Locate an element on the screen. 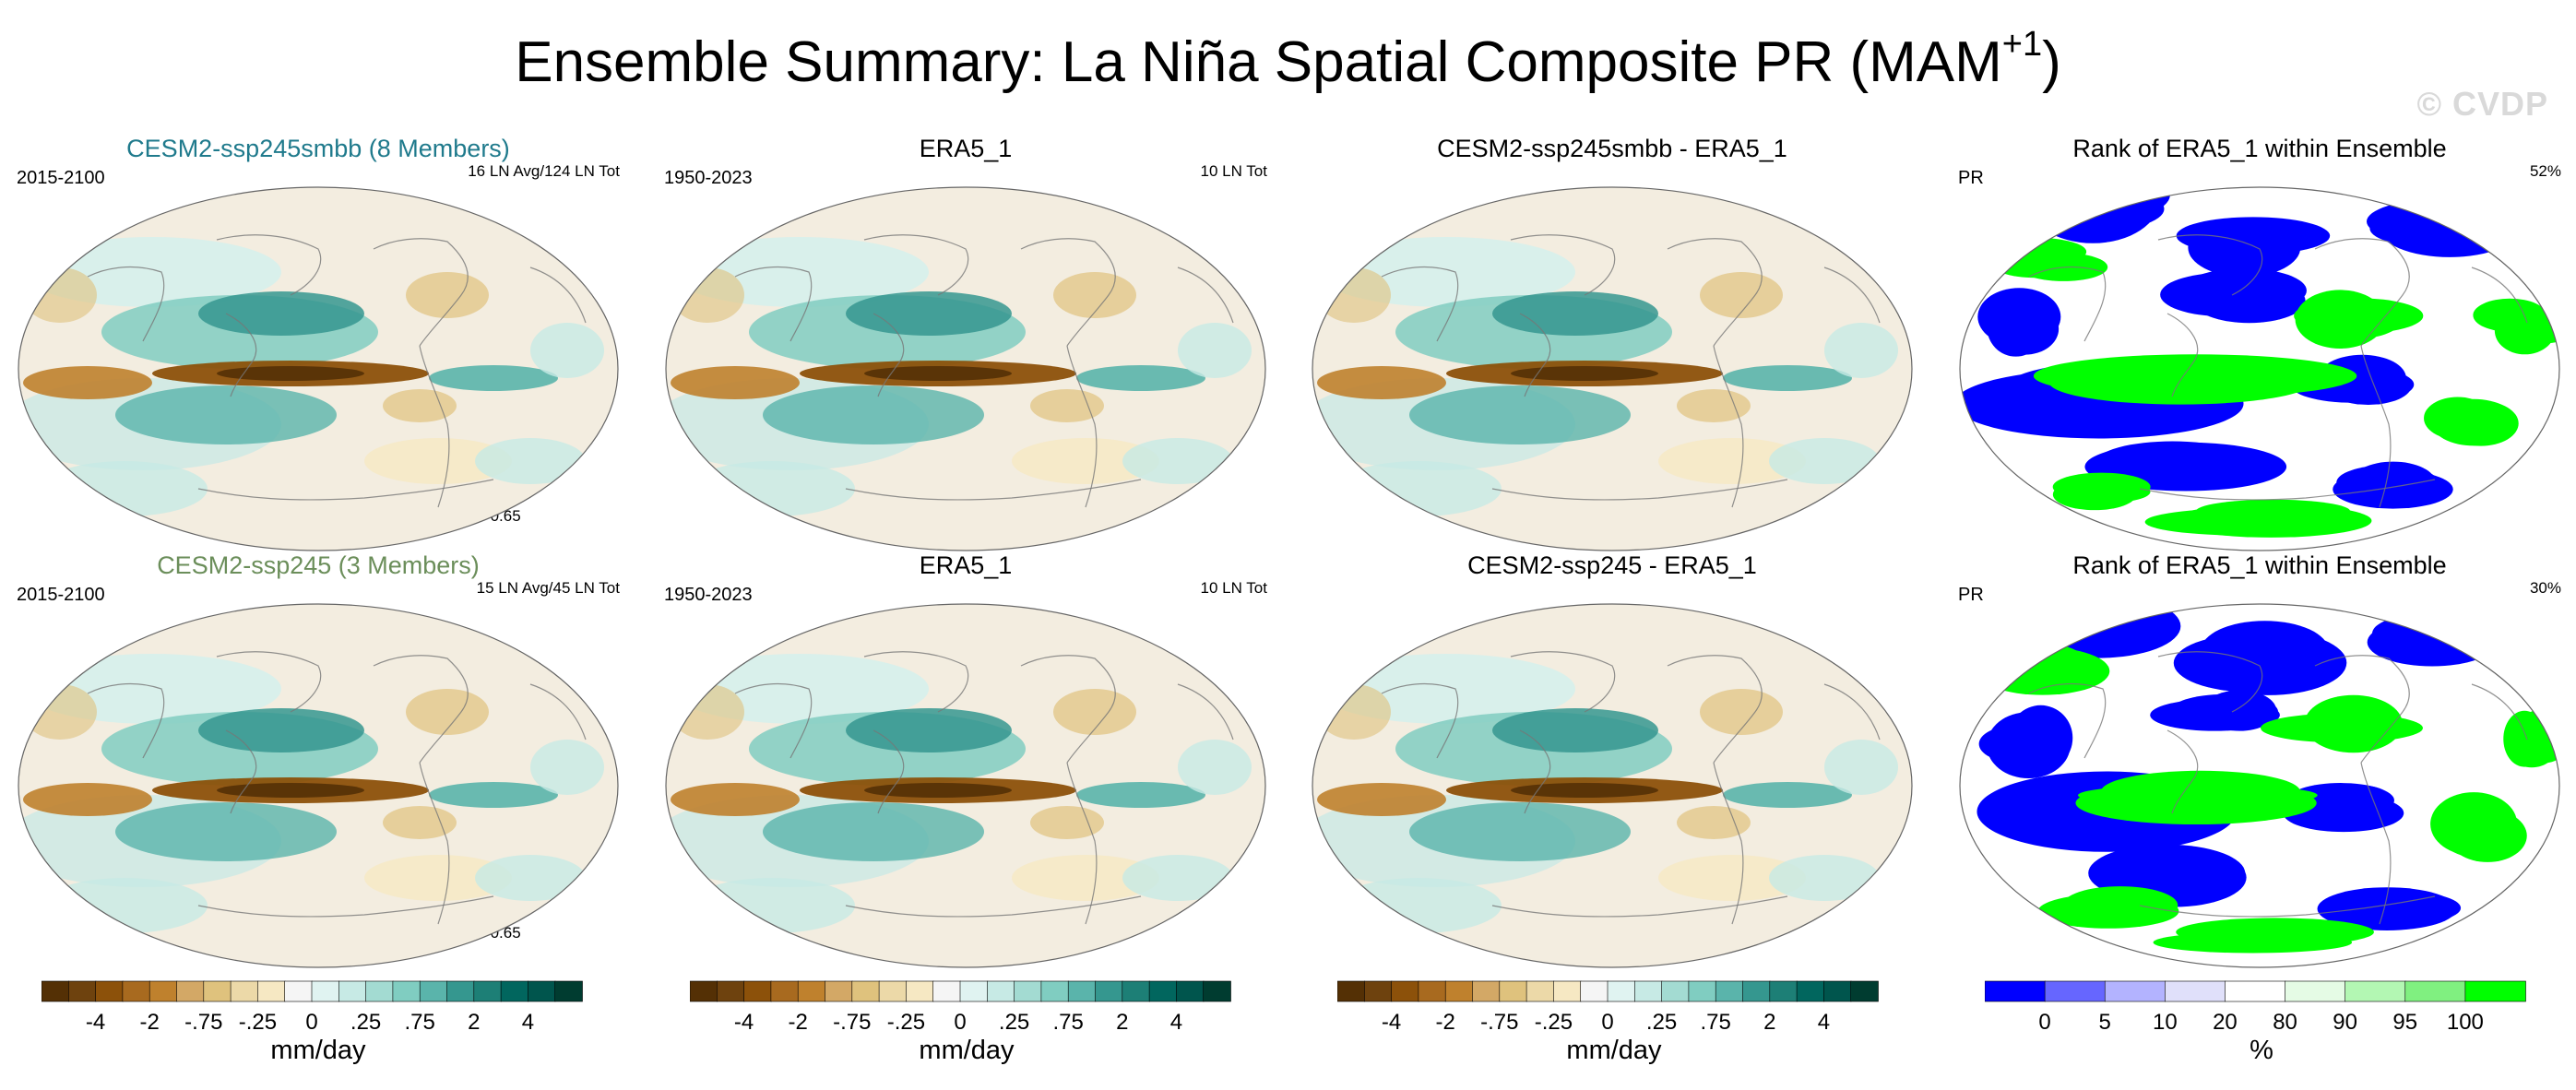  colorbar-unit: % is located at coordinates (2261, 1050).